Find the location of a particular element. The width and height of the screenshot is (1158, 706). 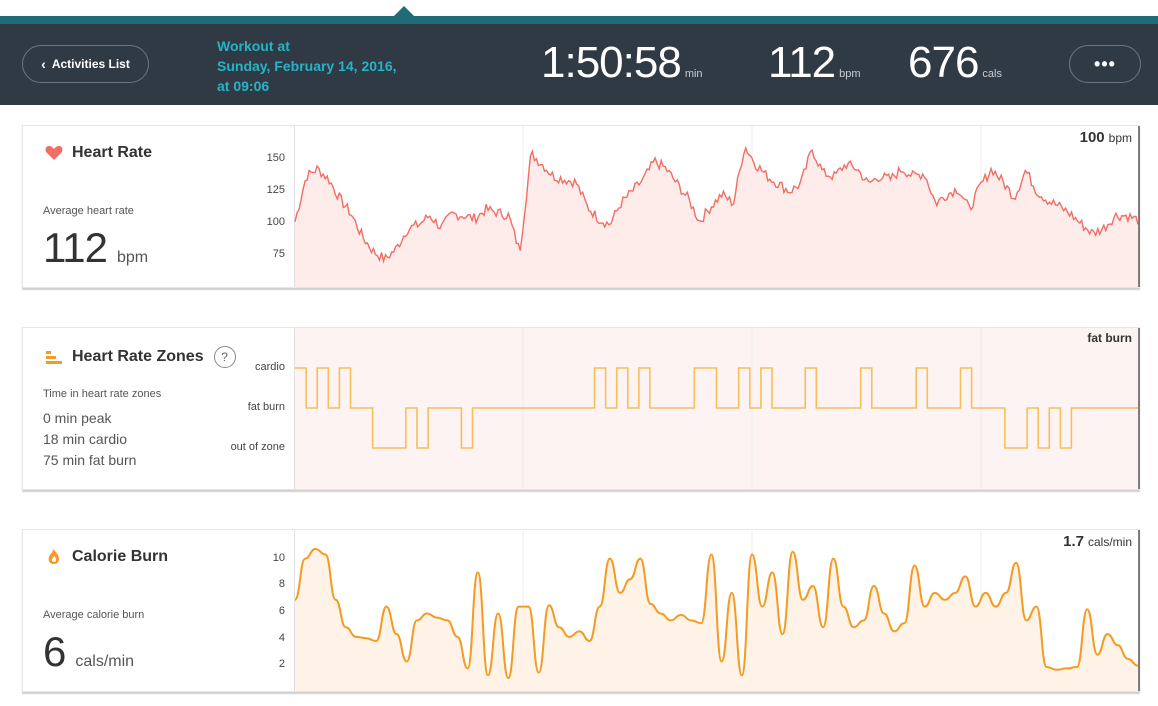

heart-rate-area-fill is located at coordinates (716, 217).